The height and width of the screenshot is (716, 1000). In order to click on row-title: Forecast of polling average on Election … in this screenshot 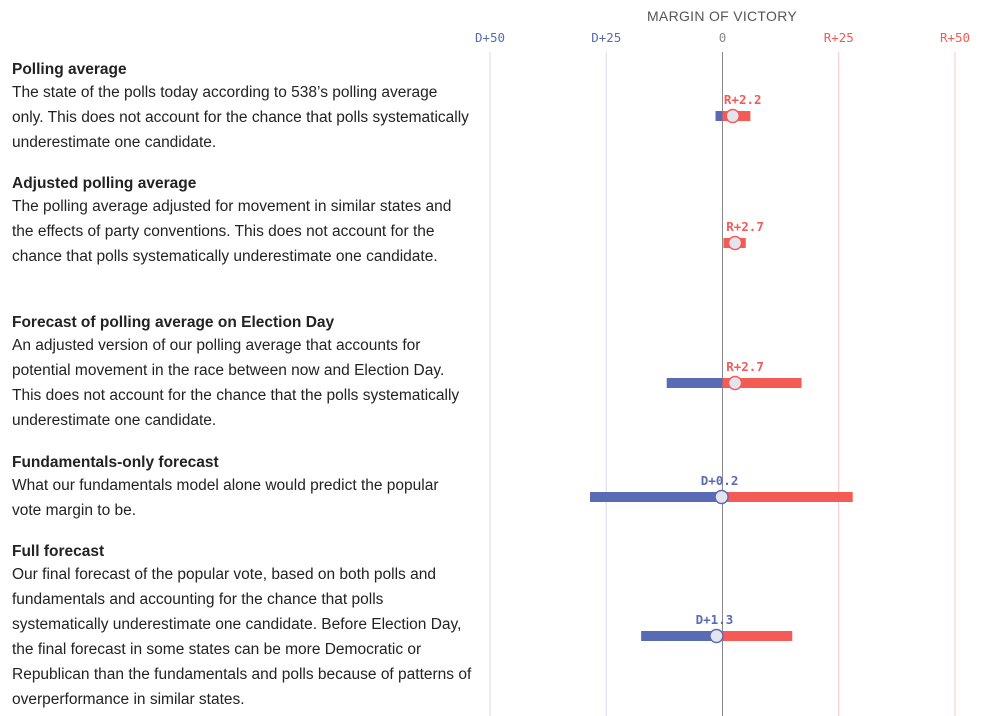, I will do `click(173, 322)`.